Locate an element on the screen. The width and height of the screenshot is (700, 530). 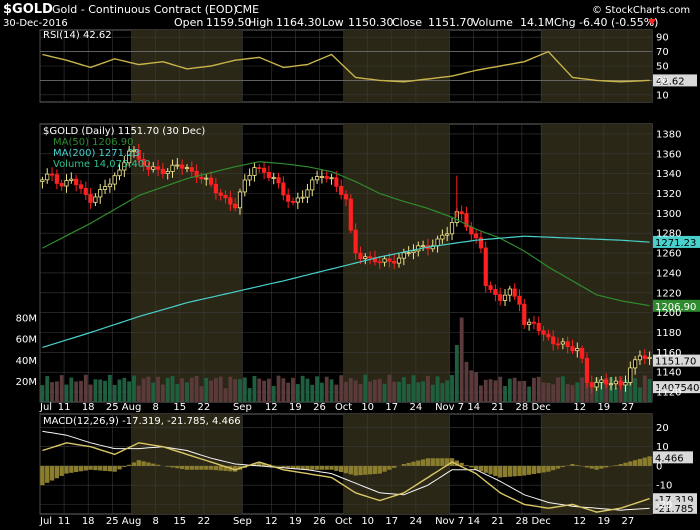
x-tick-label: Nov 7 is located at coordinates (449, 407).